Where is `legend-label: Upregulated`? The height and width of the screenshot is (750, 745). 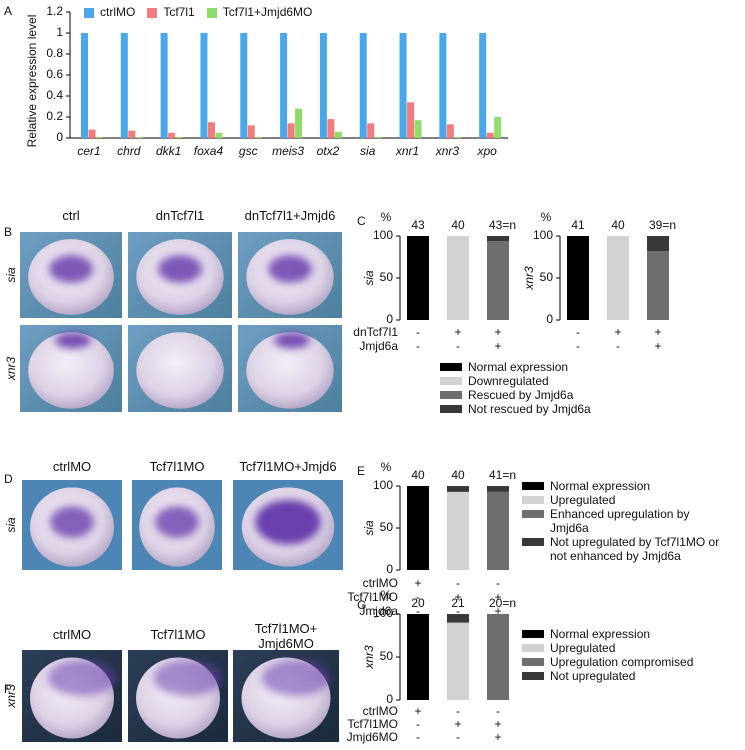
legend-label: Upregulated is located at coordinates (583, 500).